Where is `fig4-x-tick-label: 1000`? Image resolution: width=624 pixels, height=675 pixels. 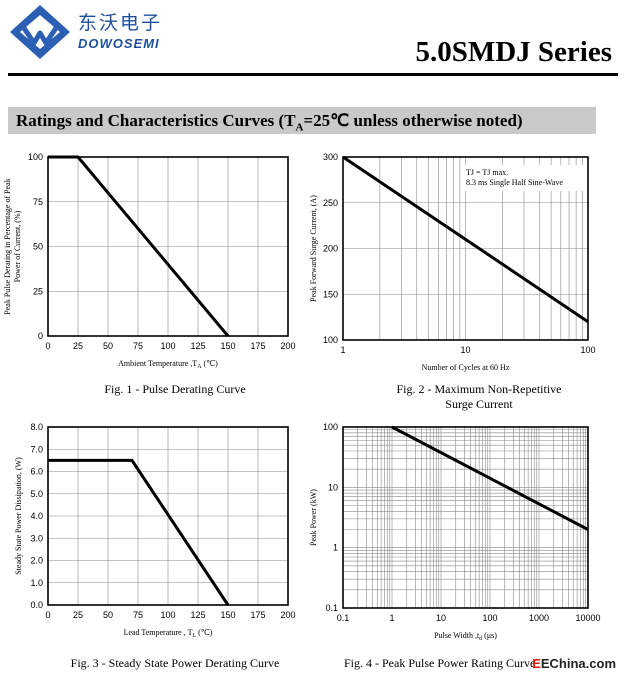
fig4-x-tick-label: 1000 is located at coordinates (539, 618).